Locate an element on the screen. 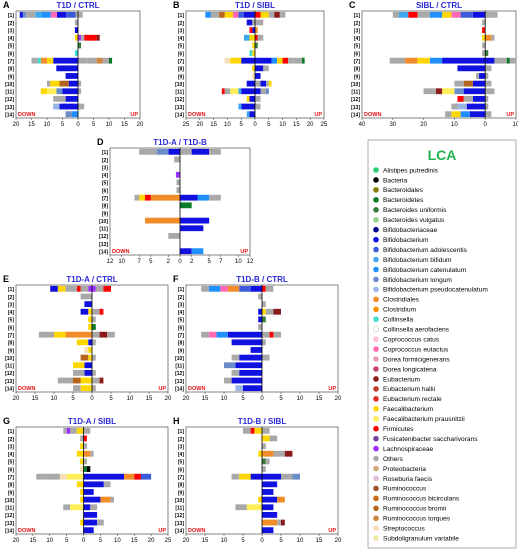  x-tick-label: 7 is located at coordinates (139, 262).